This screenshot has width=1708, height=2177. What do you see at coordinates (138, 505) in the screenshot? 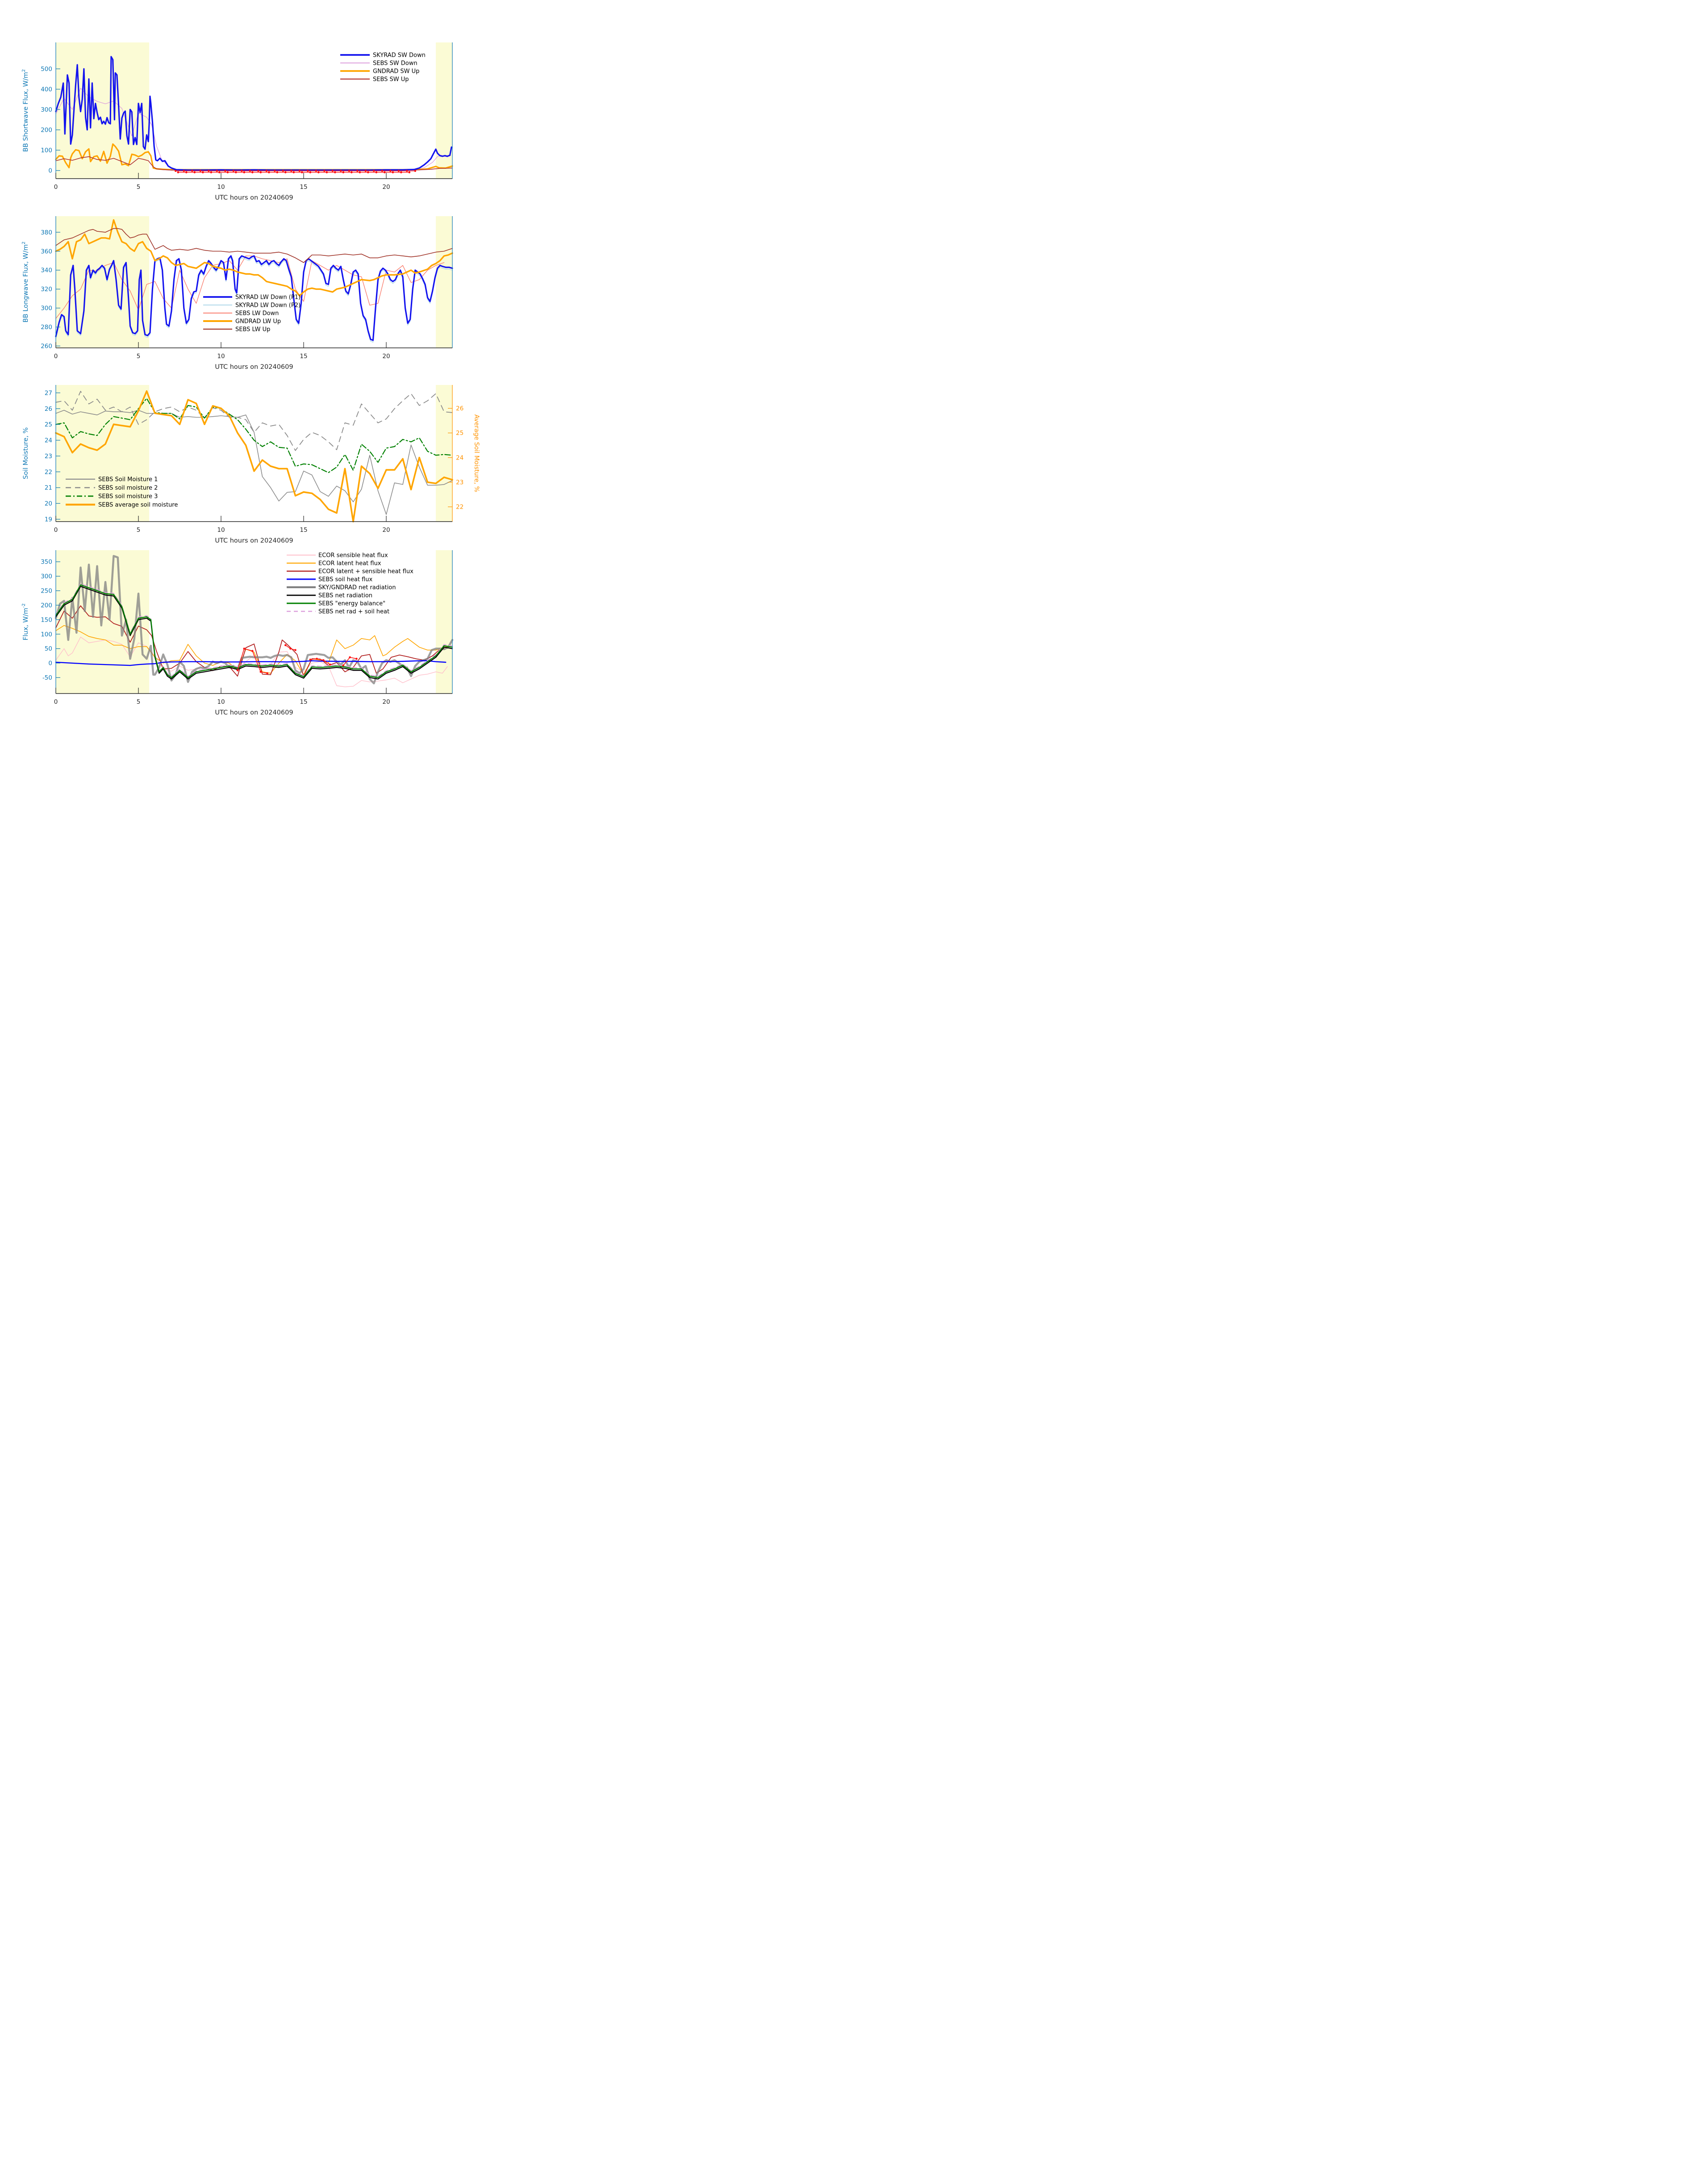
I see `legend-label: SEBS average soil moisture` at bounding box center [138, 505].